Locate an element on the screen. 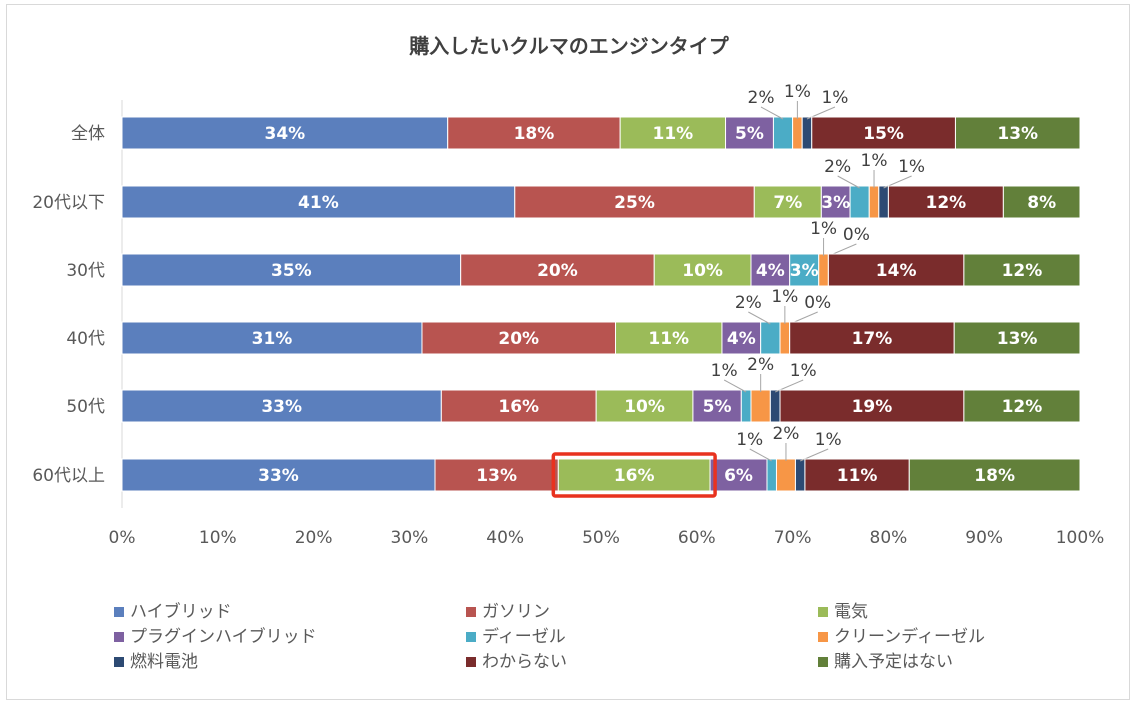 The height and width of the screenshot is (706, 1138). x-tick-label: 80% is located at coordinates (889, 538).